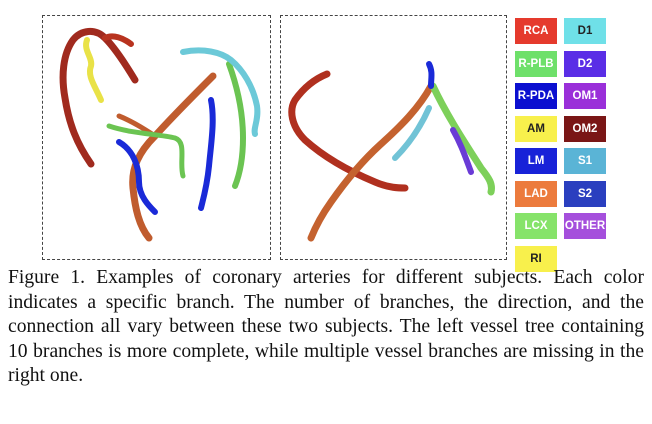  I want to click on right-vessel-tree-image, so click(391, 151).